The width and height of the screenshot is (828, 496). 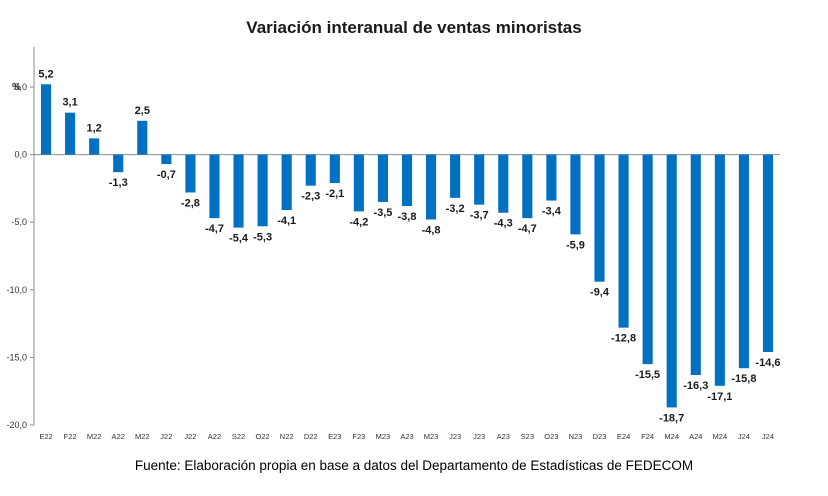 What do you see at coordinates (382, 213) in the screenshot?
I see `data-label: -3,5` at bounding box center [382, 213].